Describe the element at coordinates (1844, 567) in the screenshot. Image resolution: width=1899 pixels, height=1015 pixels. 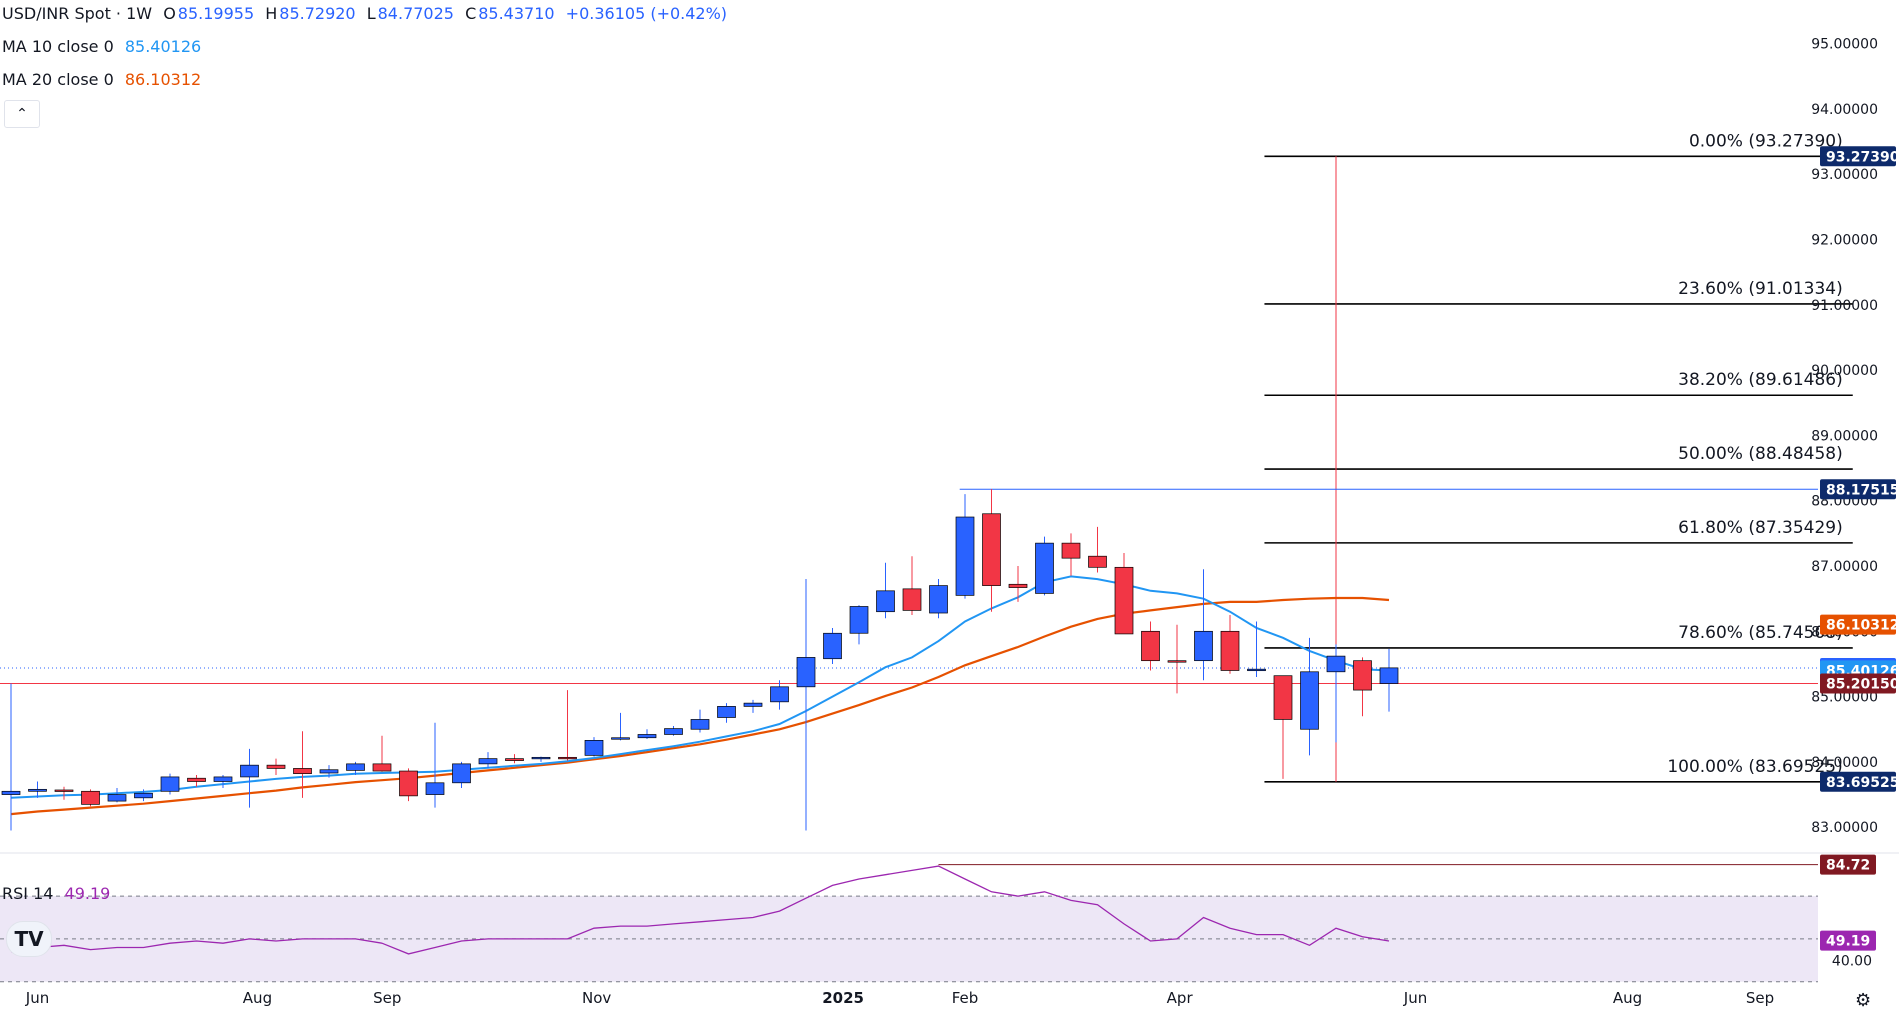
I see `price-tick-label: 87.00000` at that location.